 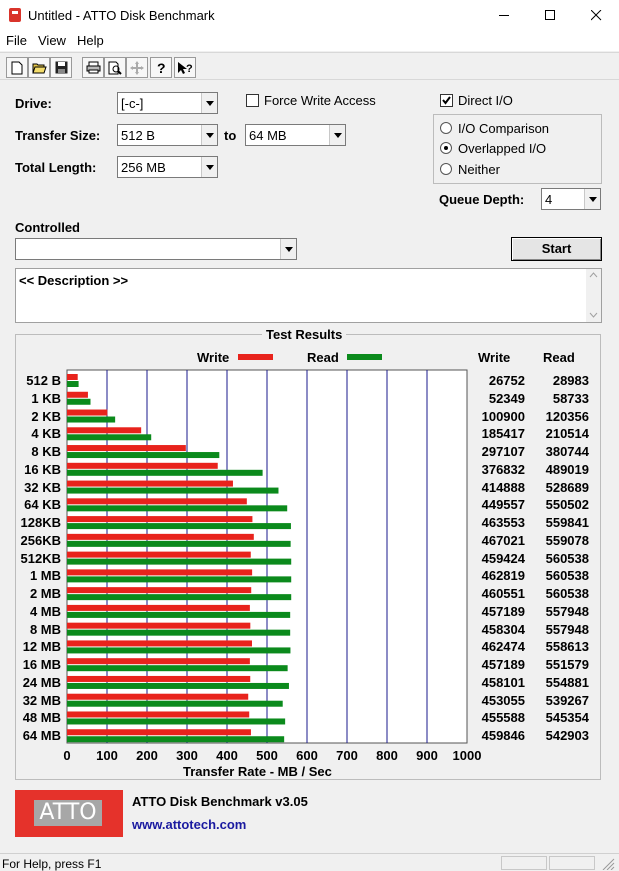 I want to click on transfer-from-select: 512 B, so click(x=167, y=135).